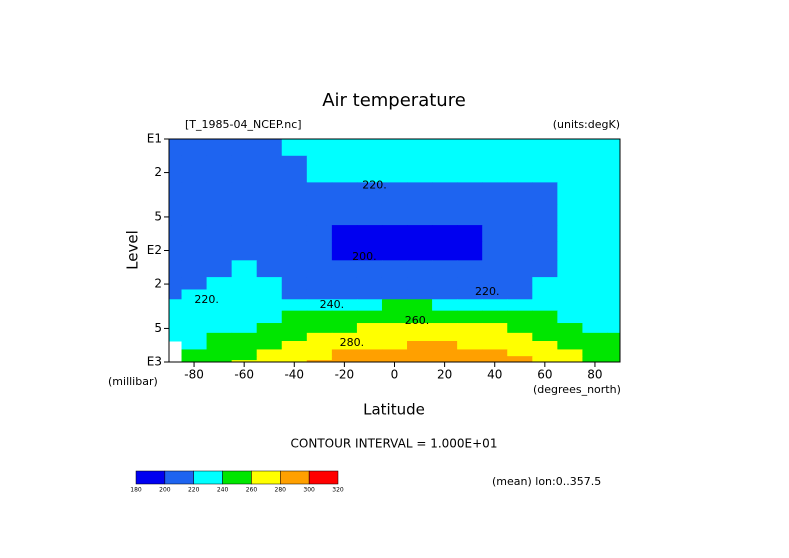 This screenshot has height=558, width=789. I want to click on y-tick-label: E1, so click(154, 139).